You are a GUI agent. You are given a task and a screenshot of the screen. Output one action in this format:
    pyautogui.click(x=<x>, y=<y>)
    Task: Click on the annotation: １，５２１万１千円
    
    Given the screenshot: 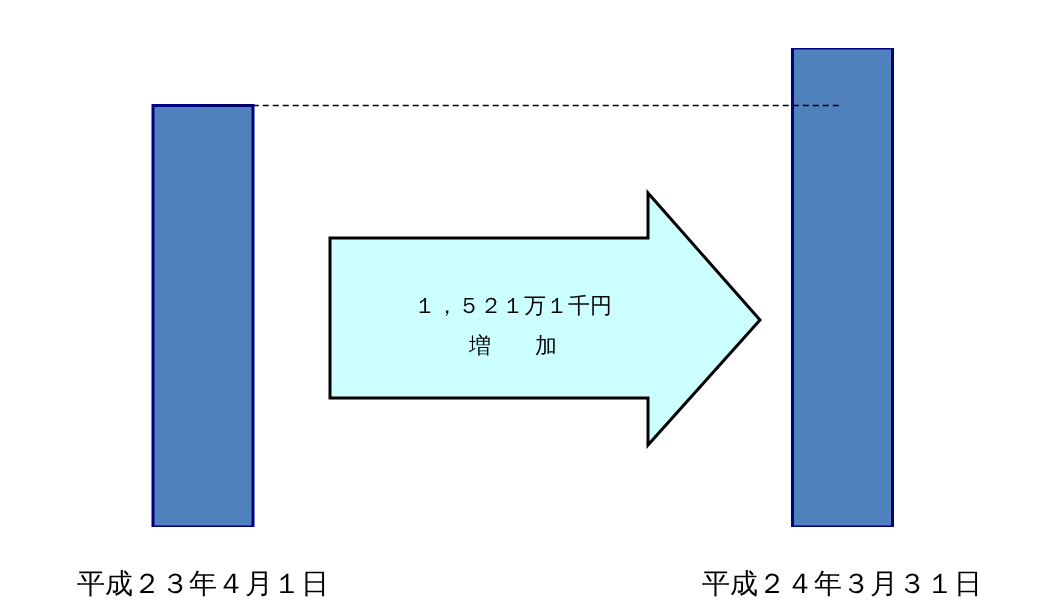 What is the action you would take?
    pyautogui.click(x=513, y=305)
    